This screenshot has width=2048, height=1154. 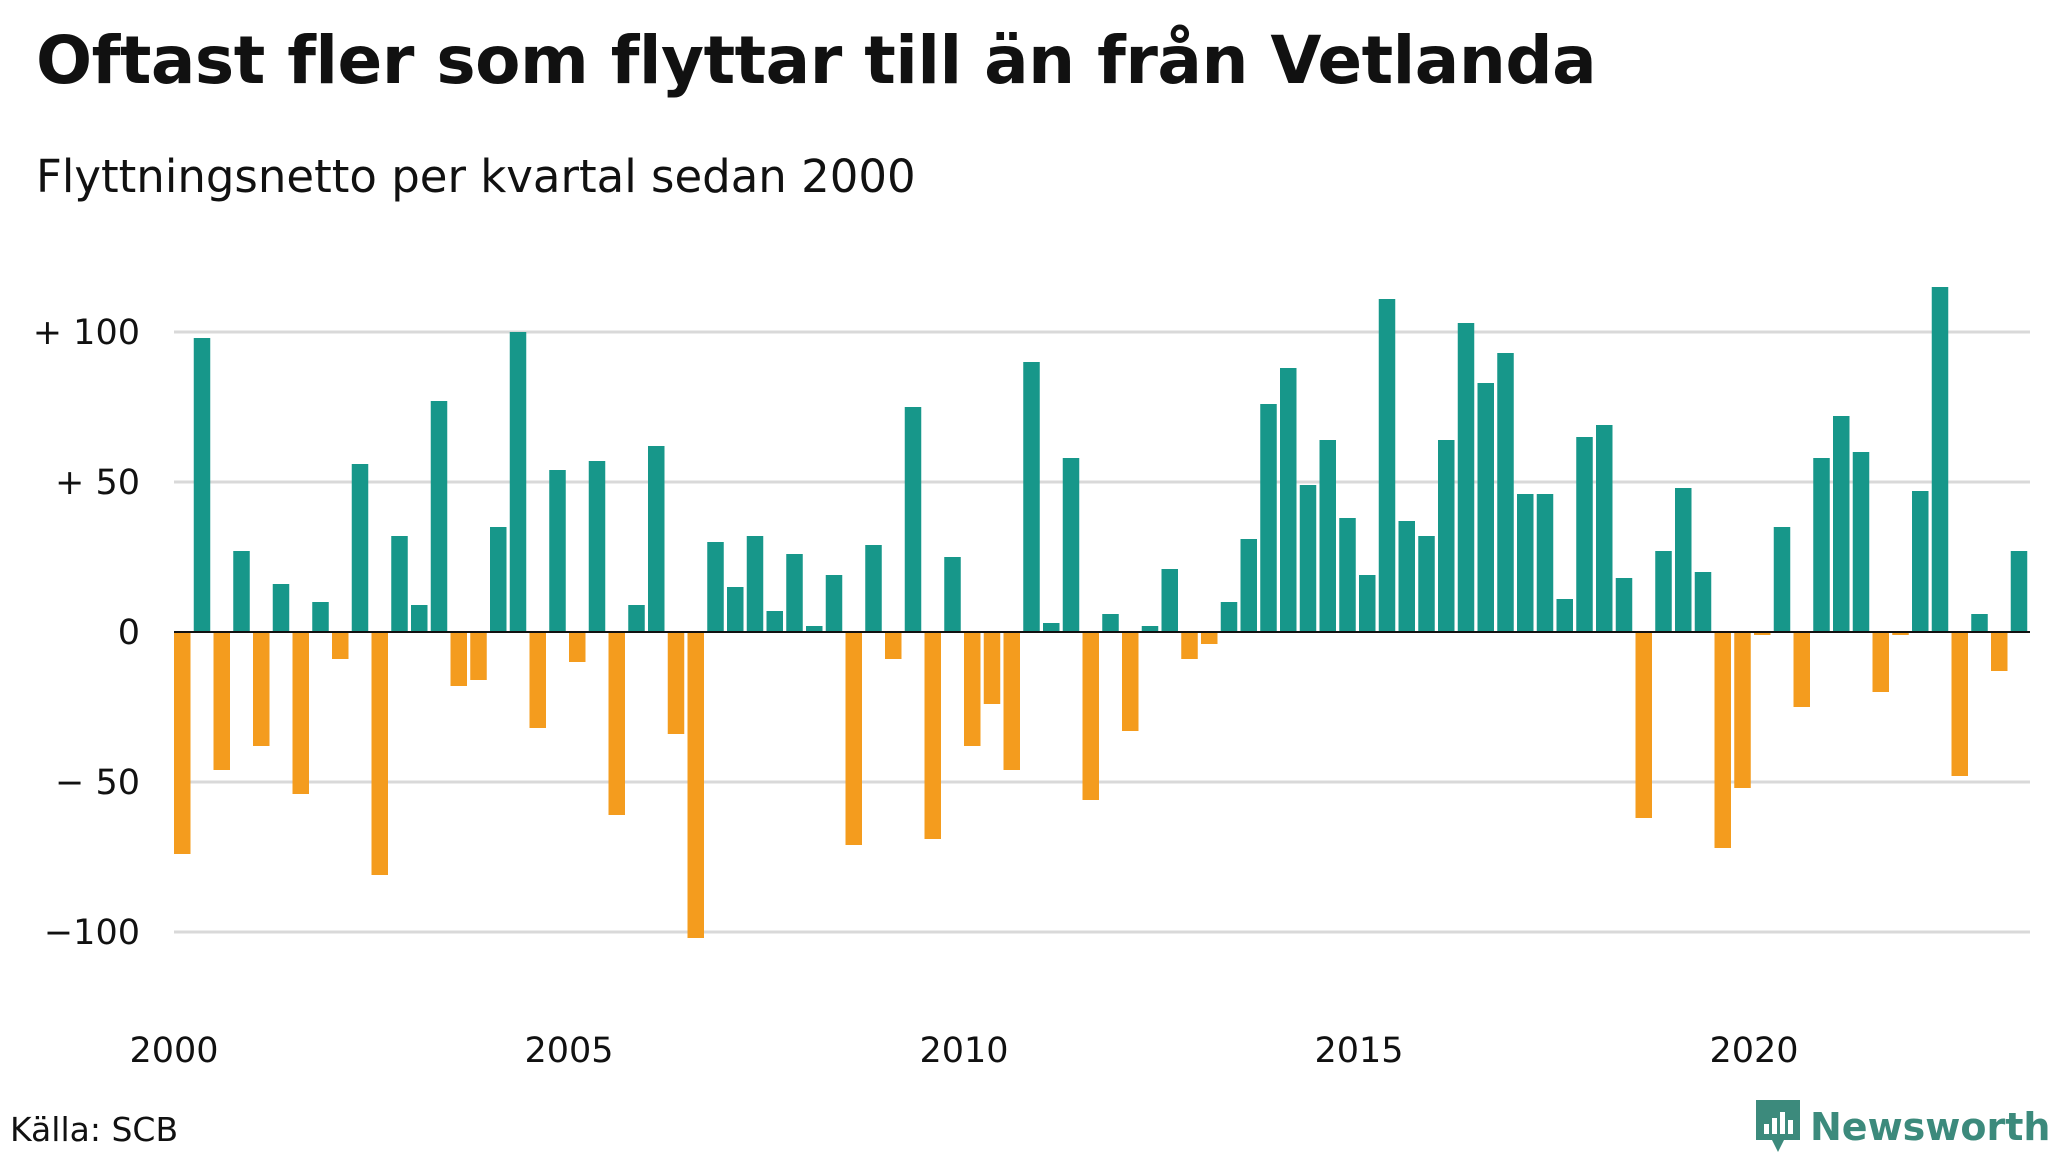 I want to click on source-note: Källa: SCB, so click(x=94, y=1129).